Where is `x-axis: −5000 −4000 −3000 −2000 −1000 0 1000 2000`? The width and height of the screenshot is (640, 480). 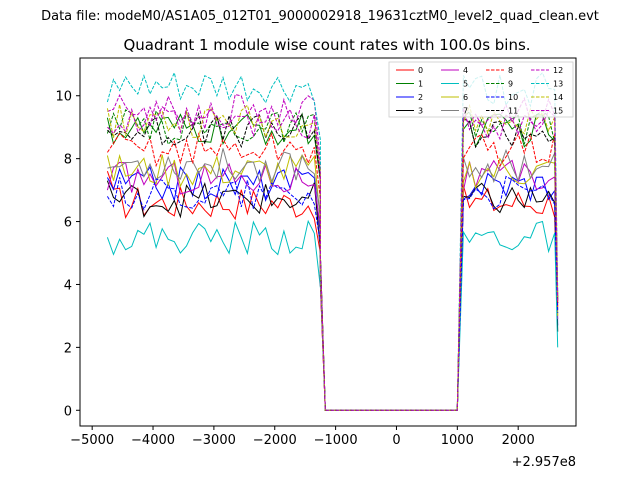
x-axis: −5000 −4000 −3000 −2000 −1000 0 1000 2000 is located at coordinates (302, 437).